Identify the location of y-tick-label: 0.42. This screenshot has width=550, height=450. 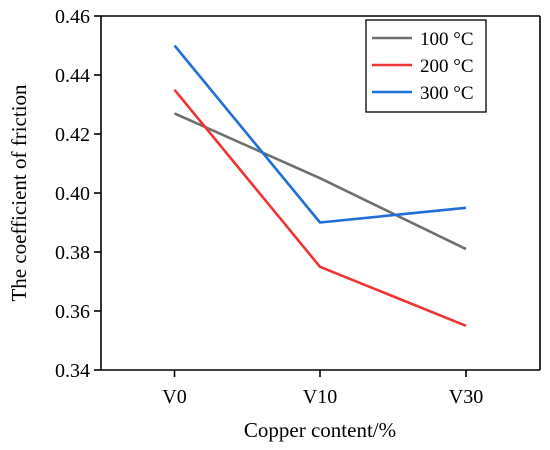
(72, 135).